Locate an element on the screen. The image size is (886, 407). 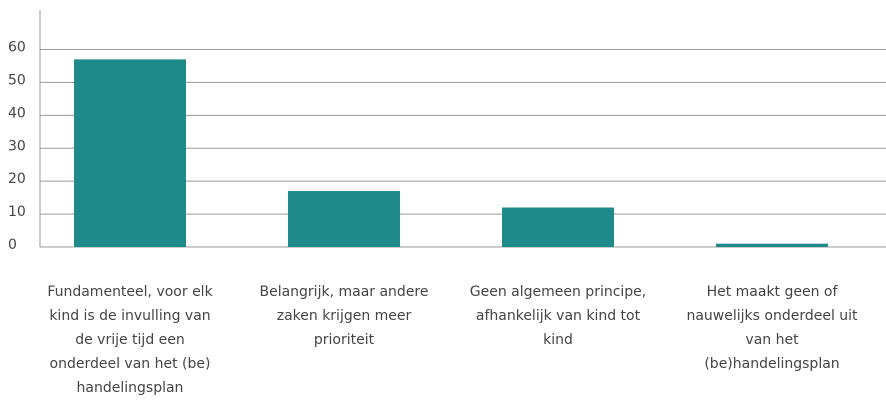
y-tick-label: 10 is located at coordinates (17, 212).